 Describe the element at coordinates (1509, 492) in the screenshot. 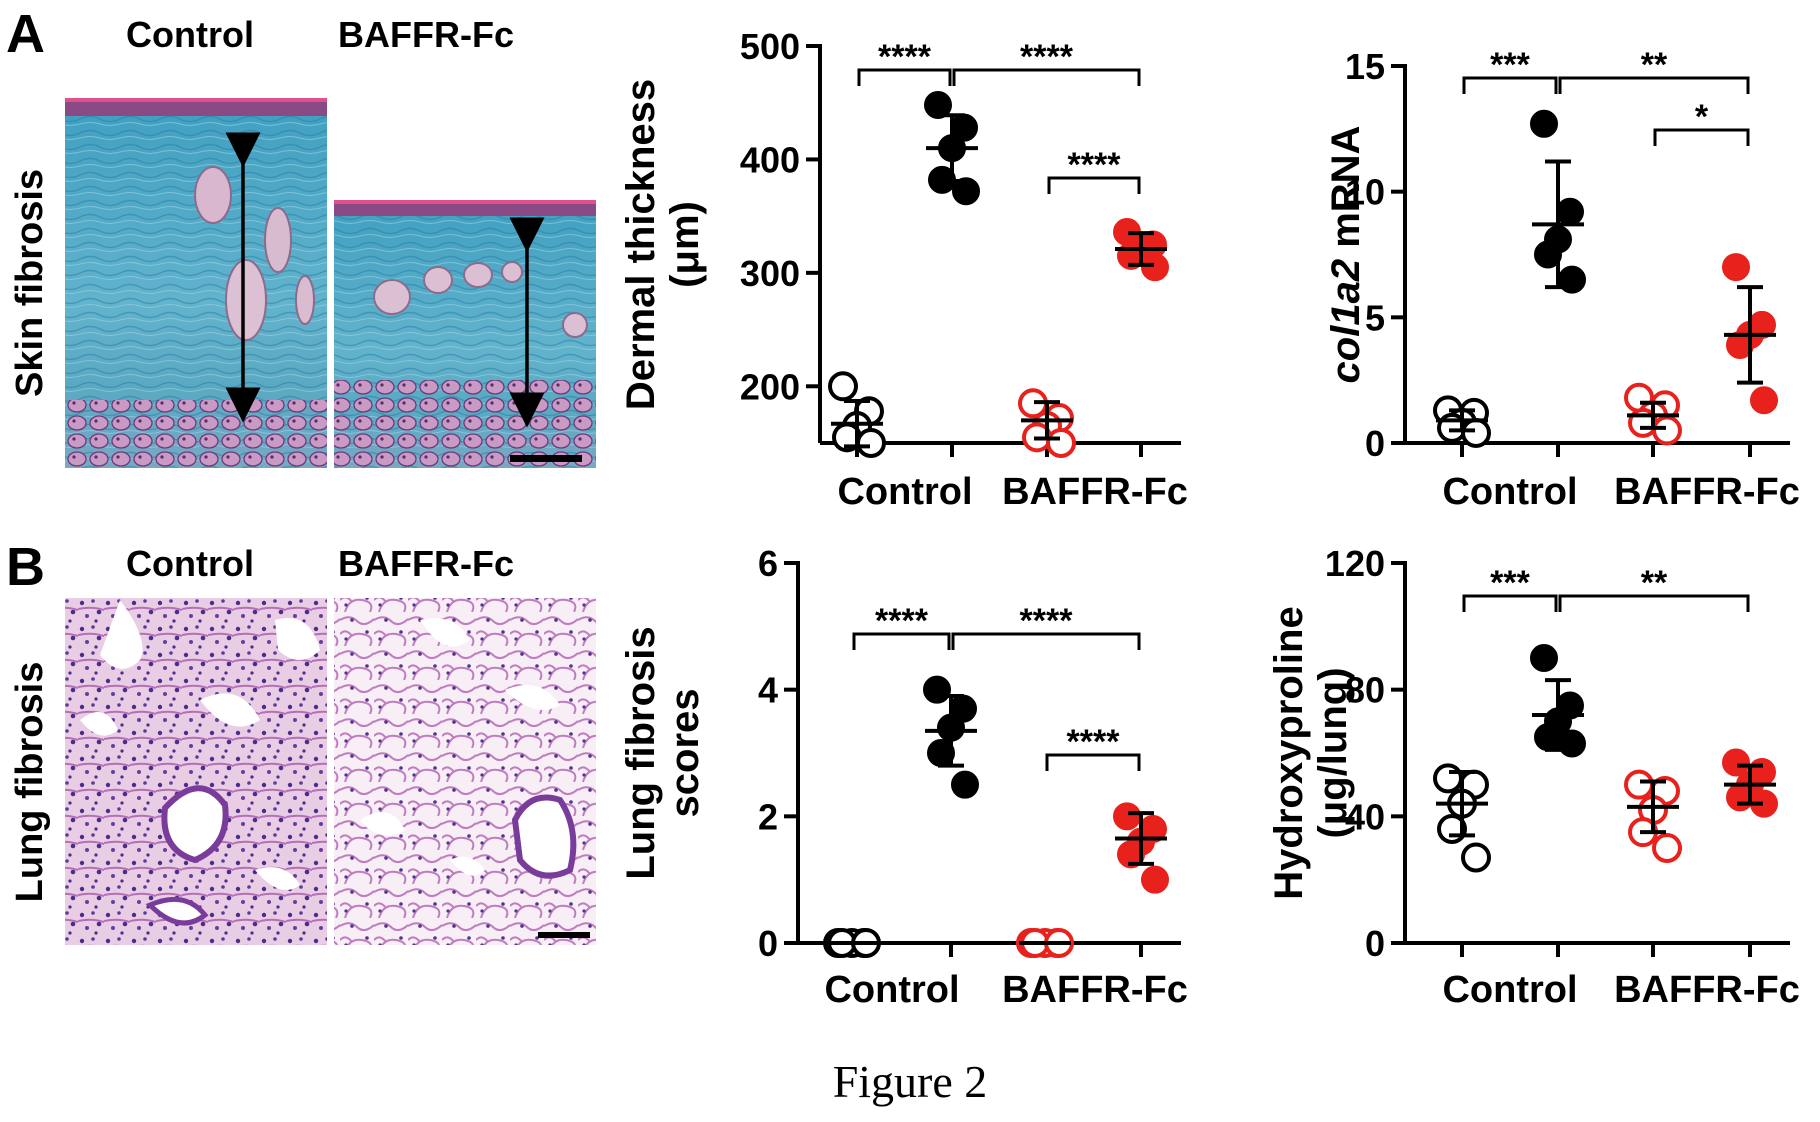

I see `col1a2-group-label-0: Control` at that location.